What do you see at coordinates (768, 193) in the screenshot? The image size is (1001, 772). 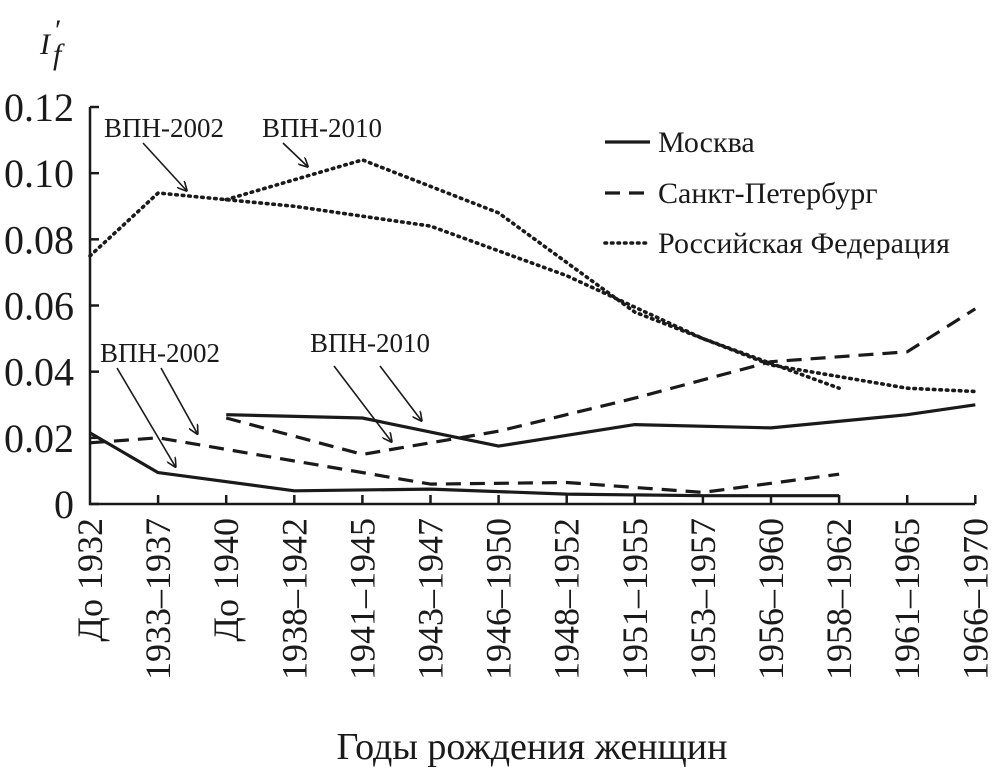 I see `legend-label-spb: Санкт-Петербург` at bounding box center [768, 193].